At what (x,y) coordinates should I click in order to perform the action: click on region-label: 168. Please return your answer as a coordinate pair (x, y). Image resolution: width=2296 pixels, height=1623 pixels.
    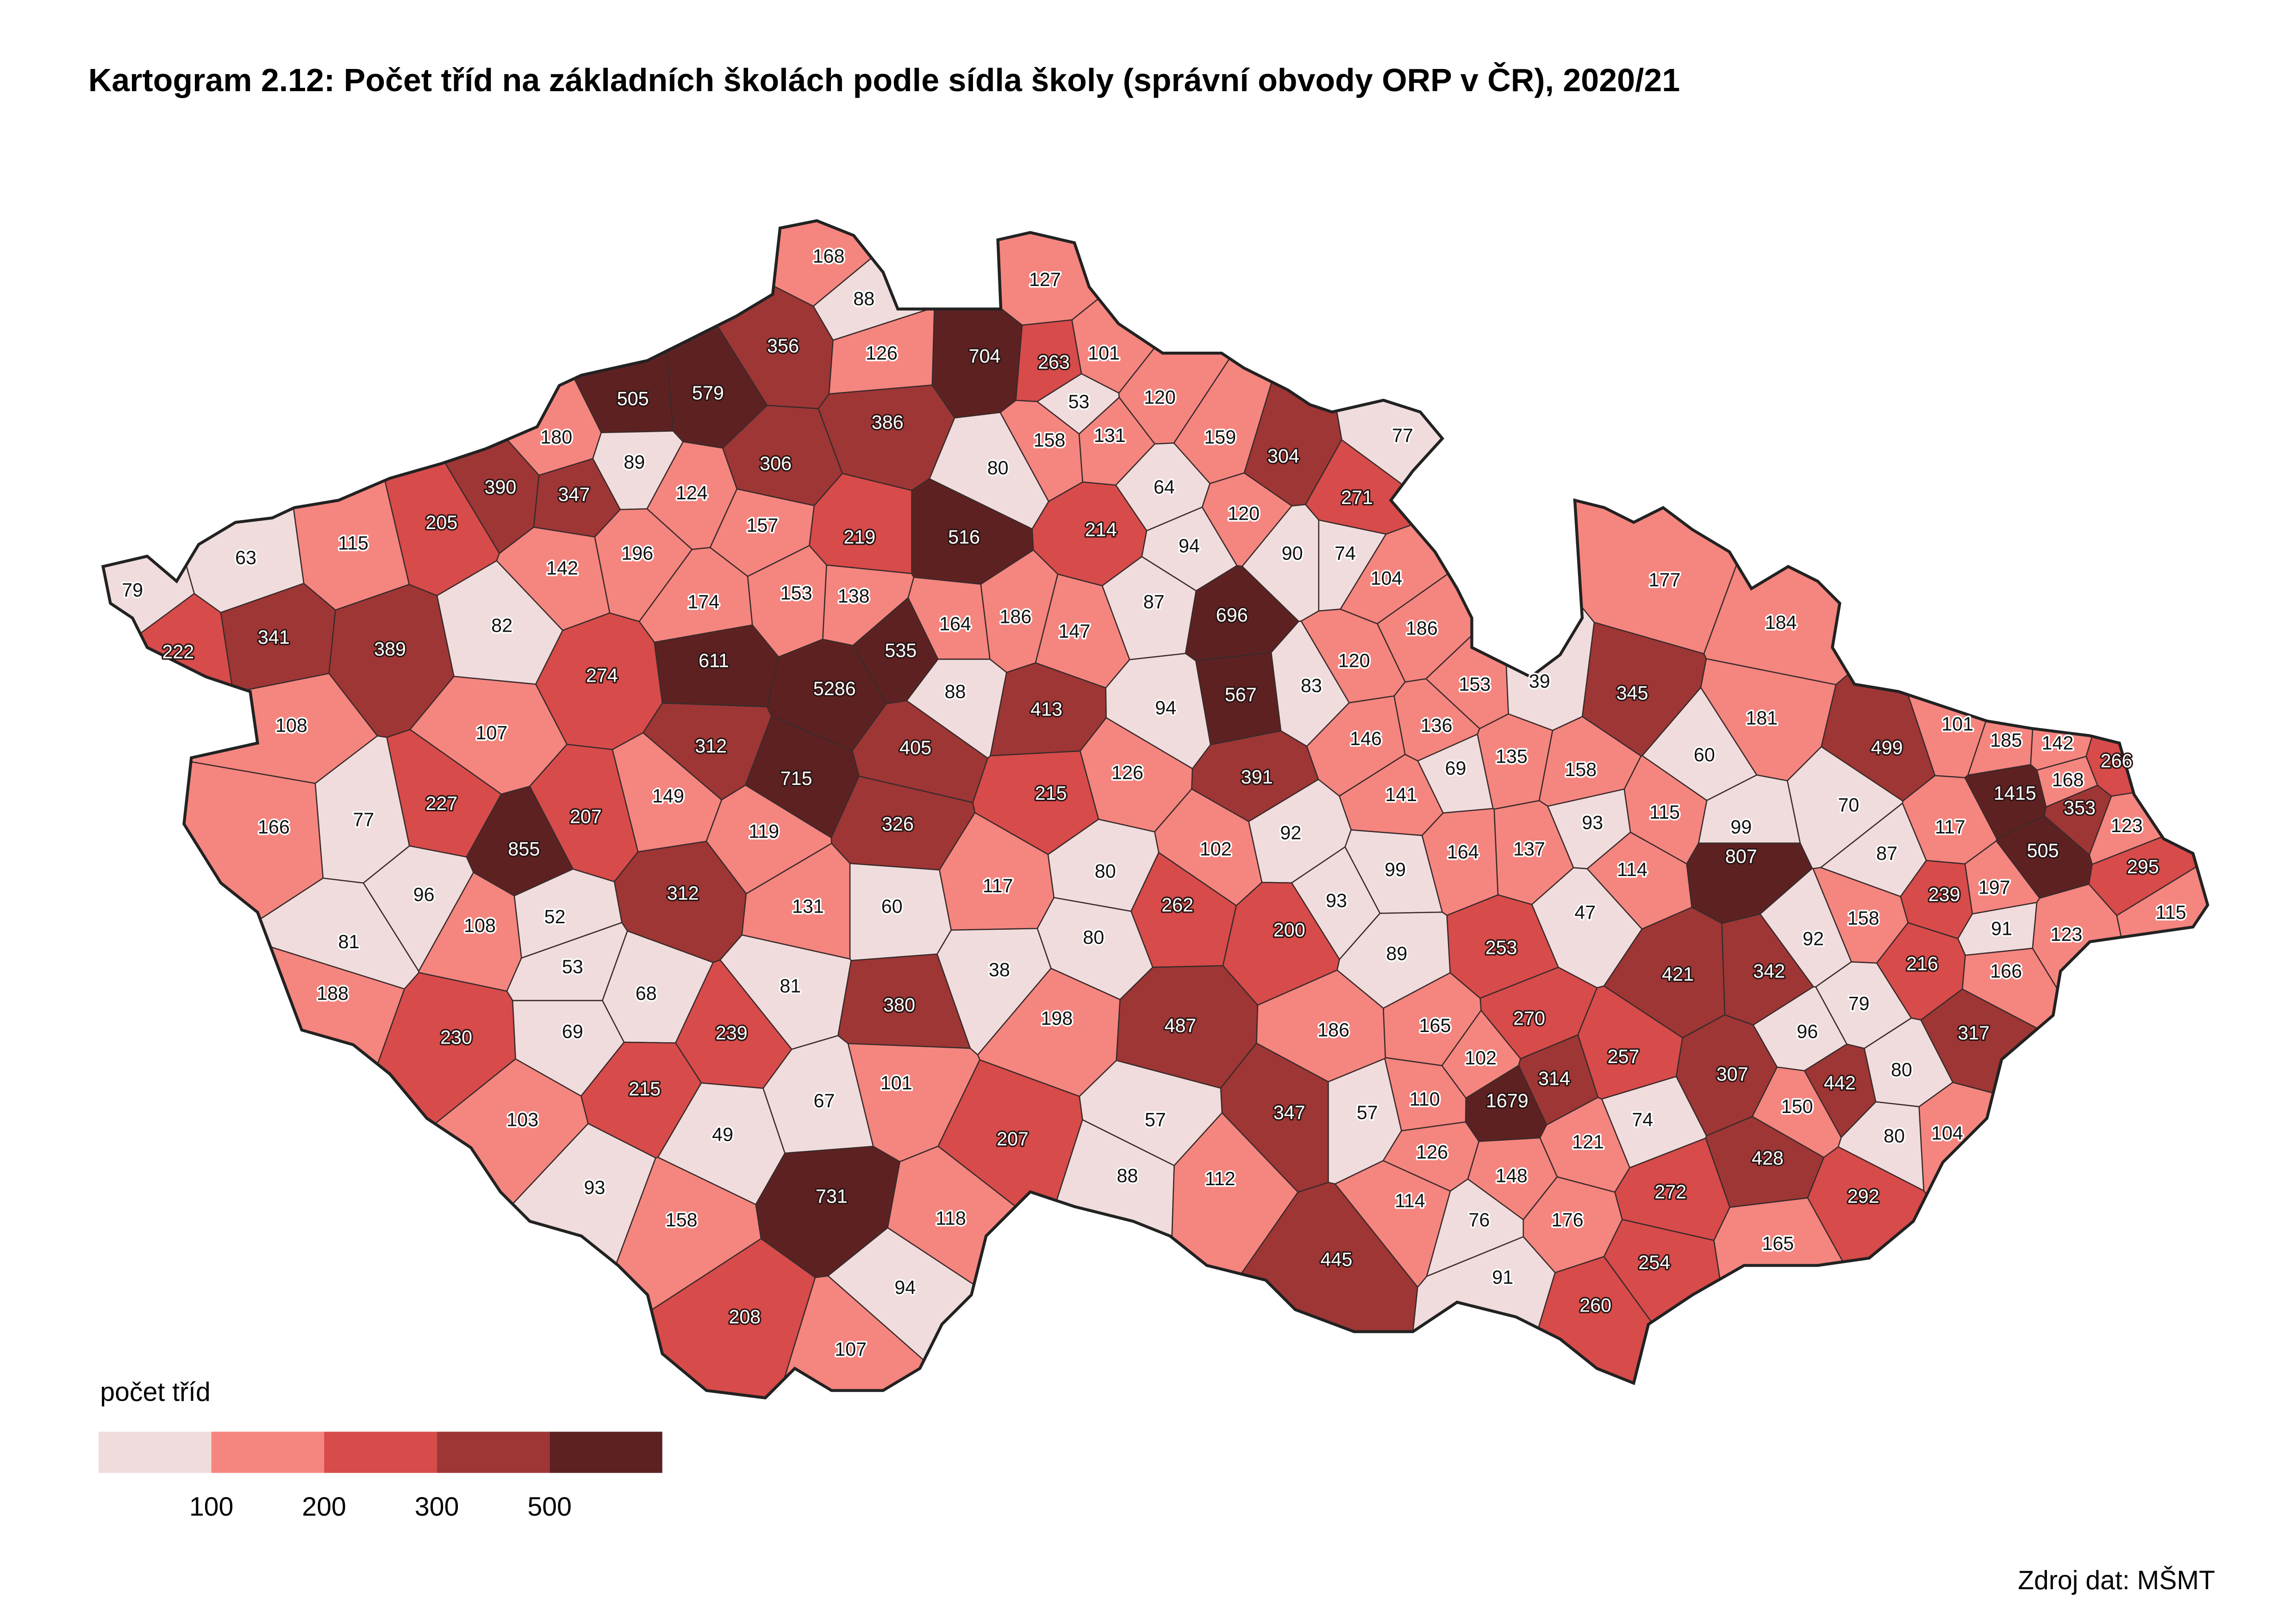
    Looking at the image, I should click on (829, 256).